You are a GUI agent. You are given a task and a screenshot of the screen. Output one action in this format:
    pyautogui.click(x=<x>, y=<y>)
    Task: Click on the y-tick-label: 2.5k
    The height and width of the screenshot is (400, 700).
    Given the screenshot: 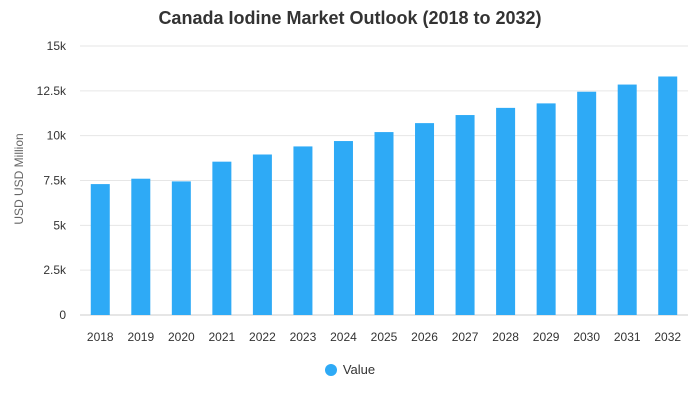 What is the action you would take?
    pyautogui.click(x=55, y=270)
    